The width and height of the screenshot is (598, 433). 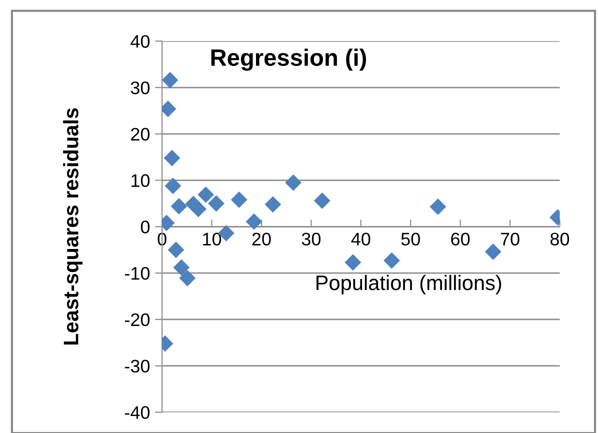 I want to click on x-tick-label: 60, so click(x=460, y=239).